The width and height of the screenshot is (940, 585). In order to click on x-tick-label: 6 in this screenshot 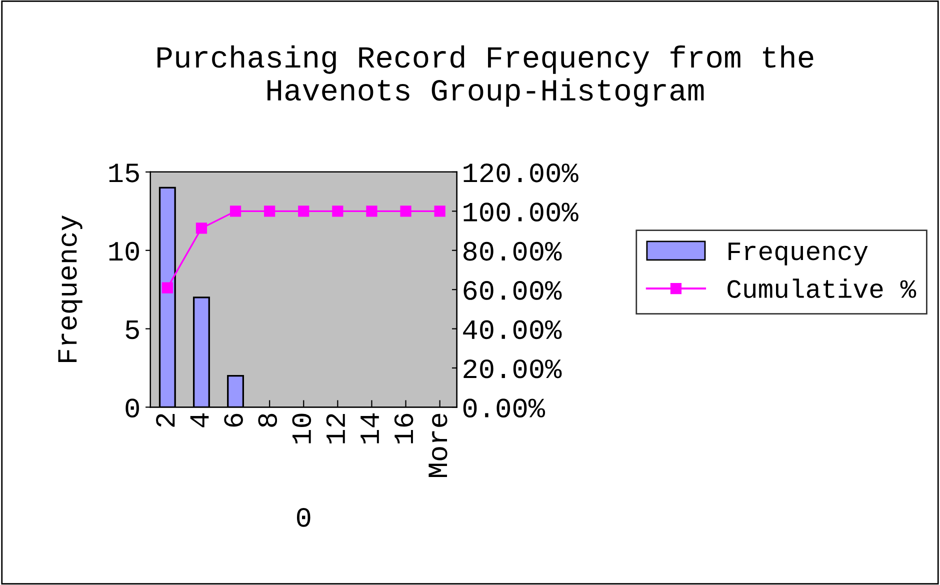, I will do `click(233, 420)`.